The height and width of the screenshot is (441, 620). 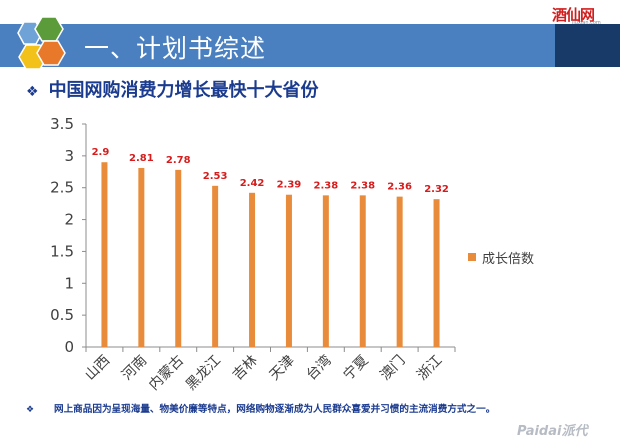 I want to click on data-label: 2.53, so click(x=215, y=176).